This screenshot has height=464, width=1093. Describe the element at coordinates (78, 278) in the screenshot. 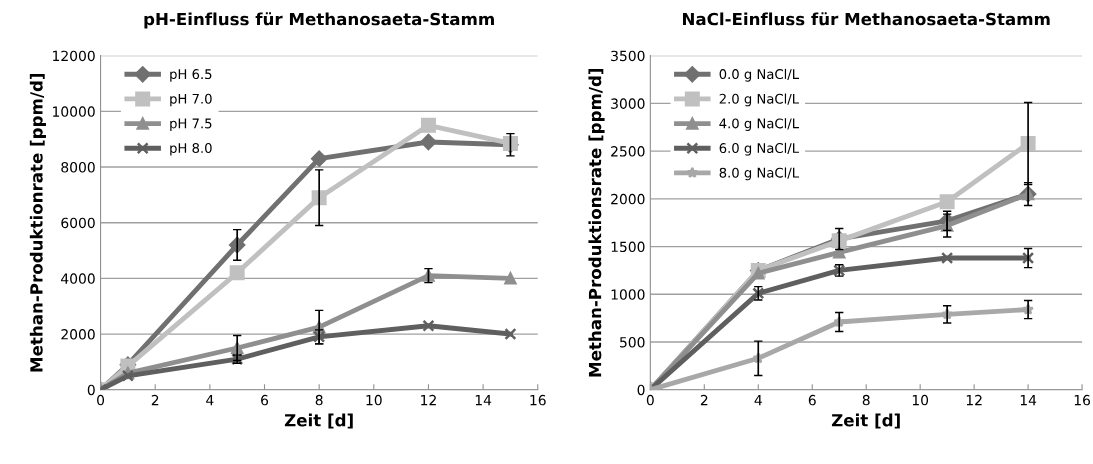

I see `y-tick-label: 4000` at that location.